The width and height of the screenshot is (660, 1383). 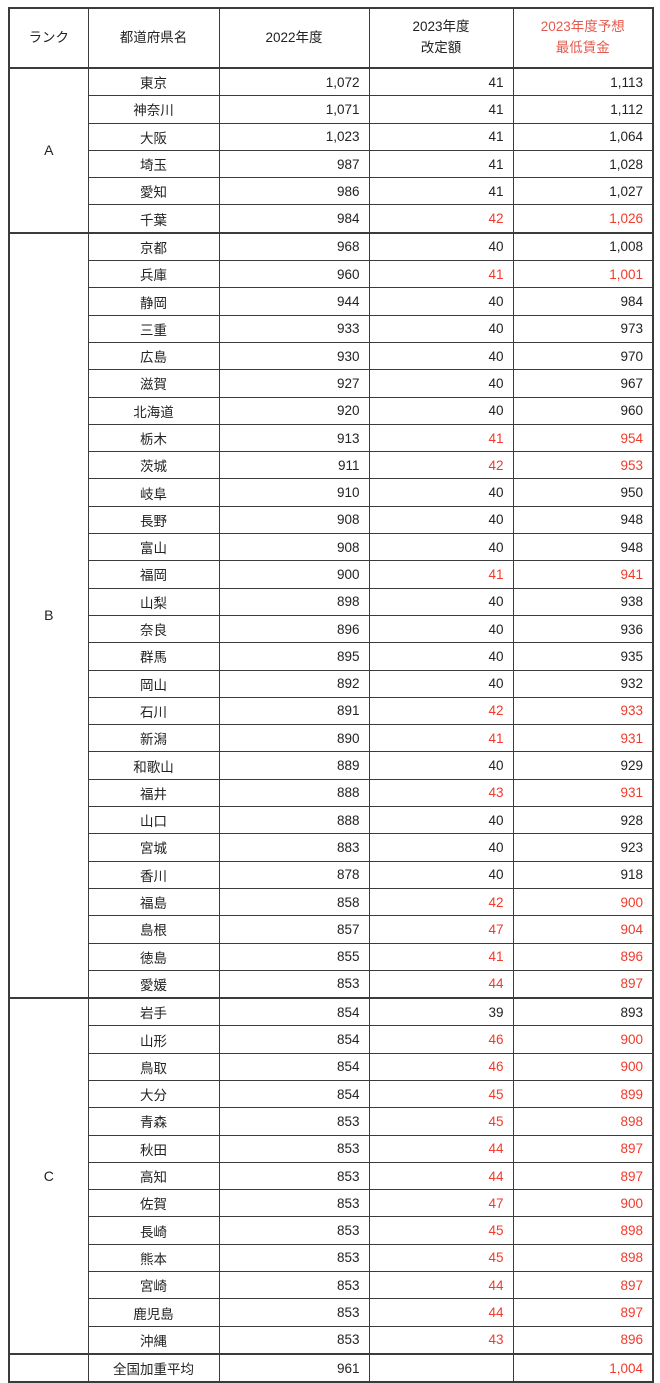 I want to click on rank-cell: B, so click(x=48, y=615).